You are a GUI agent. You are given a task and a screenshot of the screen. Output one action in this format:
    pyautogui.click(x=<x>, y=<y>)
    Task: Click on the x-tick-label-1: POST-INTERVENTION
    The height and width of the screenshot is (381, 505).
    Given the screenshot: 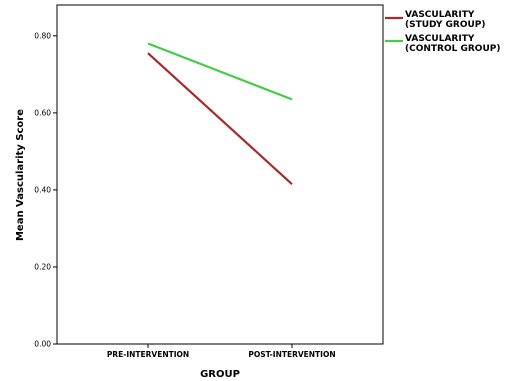 What is the action you would take?
    pyautogui.click(x=291, y=354)
    